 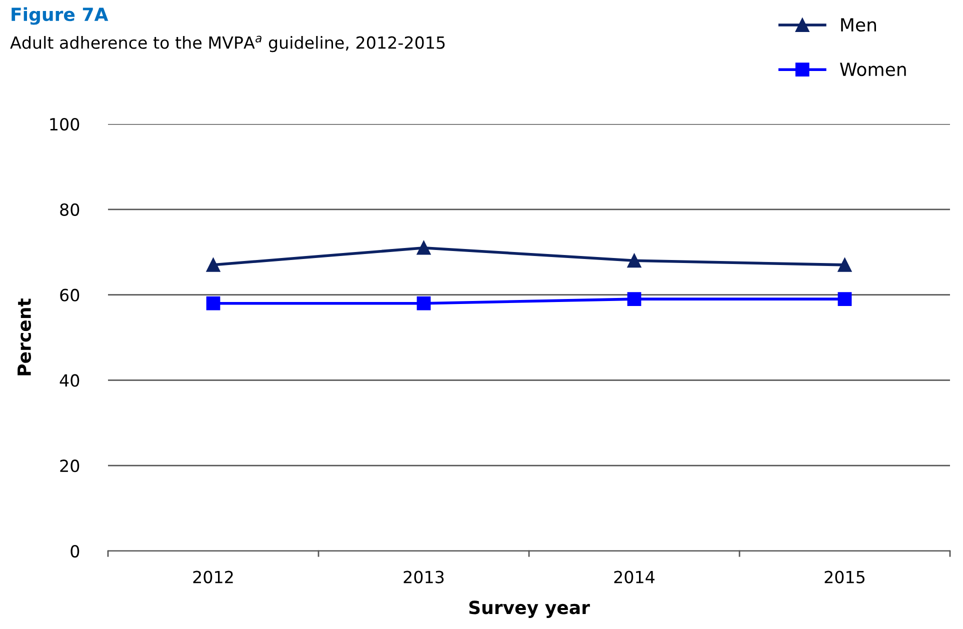 I want to click on legend-label: Men, so click(x=858, y=25).